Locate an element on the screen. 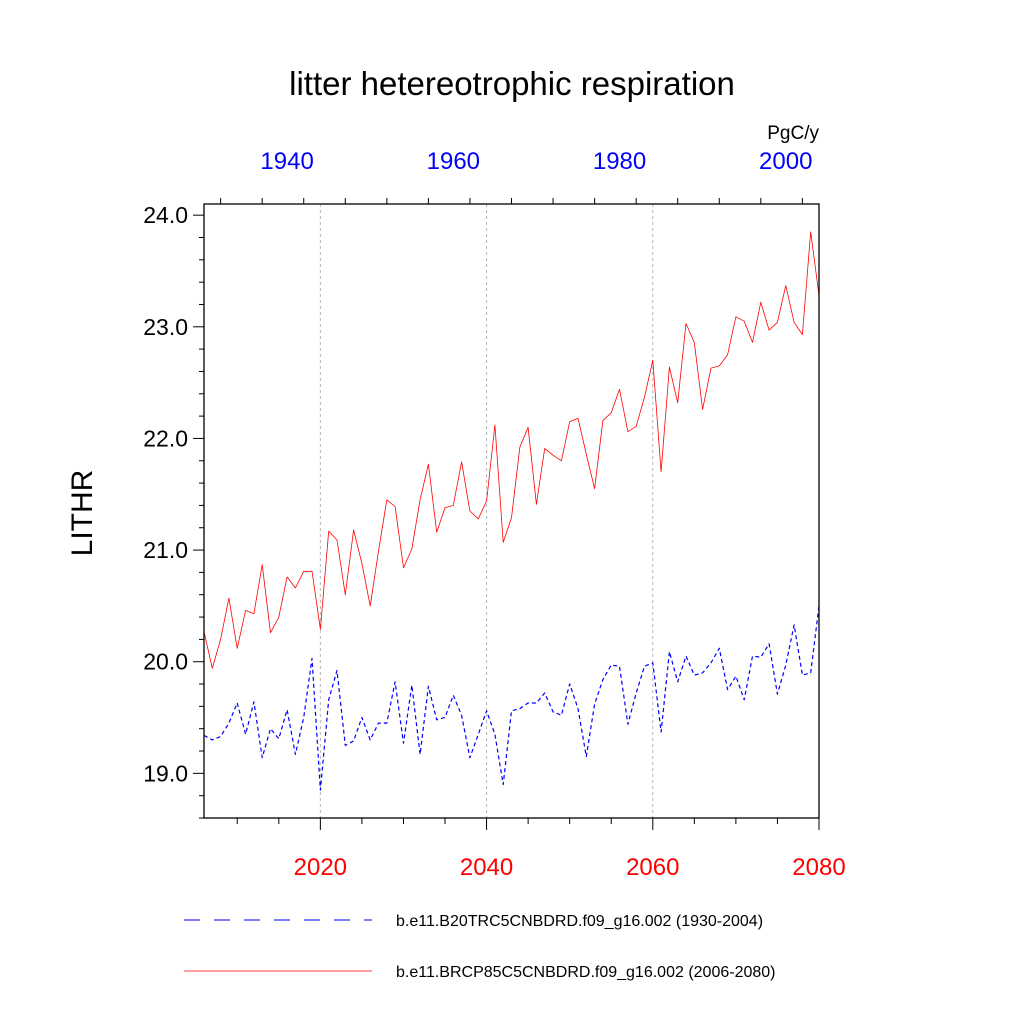  y-axis-label: LITHR is located at coordinates (82, 513).